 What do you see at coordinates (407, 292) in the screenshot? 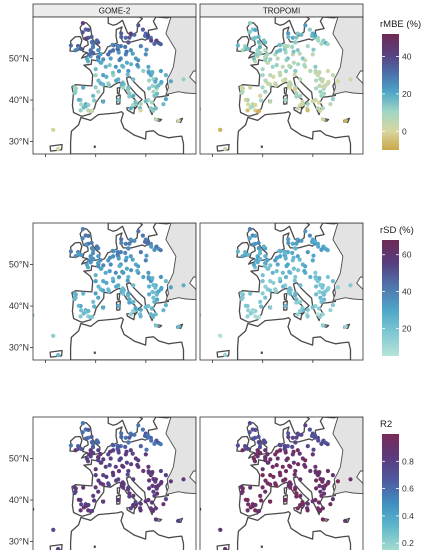
I see `colorbar-tick-label: 40` at bounding box center [407, 292].